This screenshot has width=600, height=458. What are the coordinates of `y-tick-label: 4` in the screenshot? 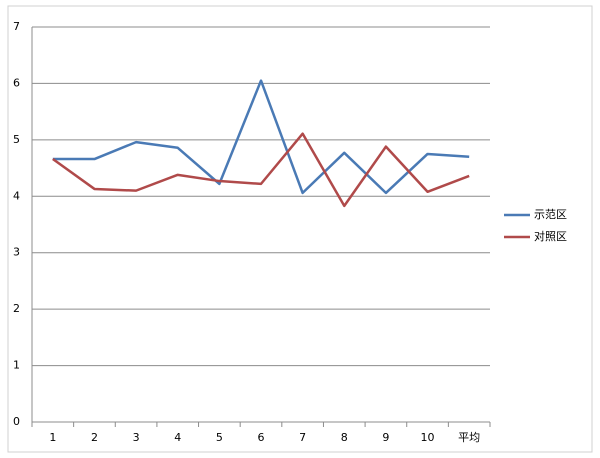 It's located at (16, 195).